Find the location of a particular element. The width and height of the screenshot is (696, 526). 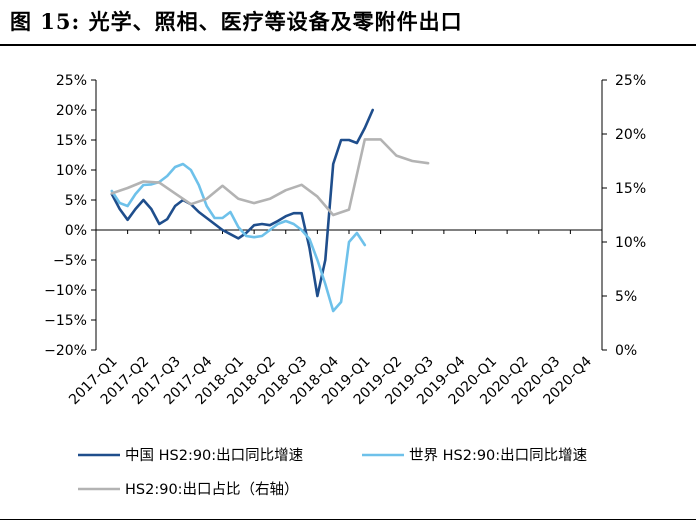

right-axis-tick-label: 0% is located at coordinates (626, 351).